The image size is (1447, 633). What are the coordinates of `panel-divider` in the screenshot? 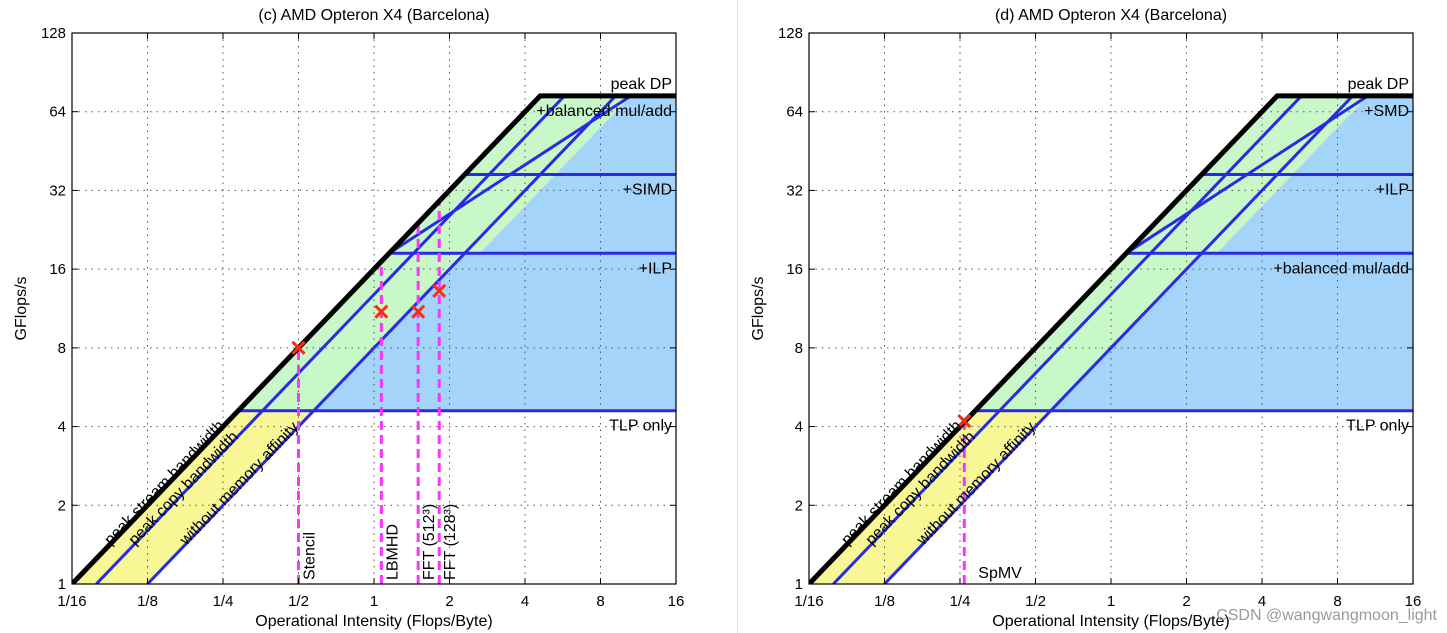 It's located at (737, 316).